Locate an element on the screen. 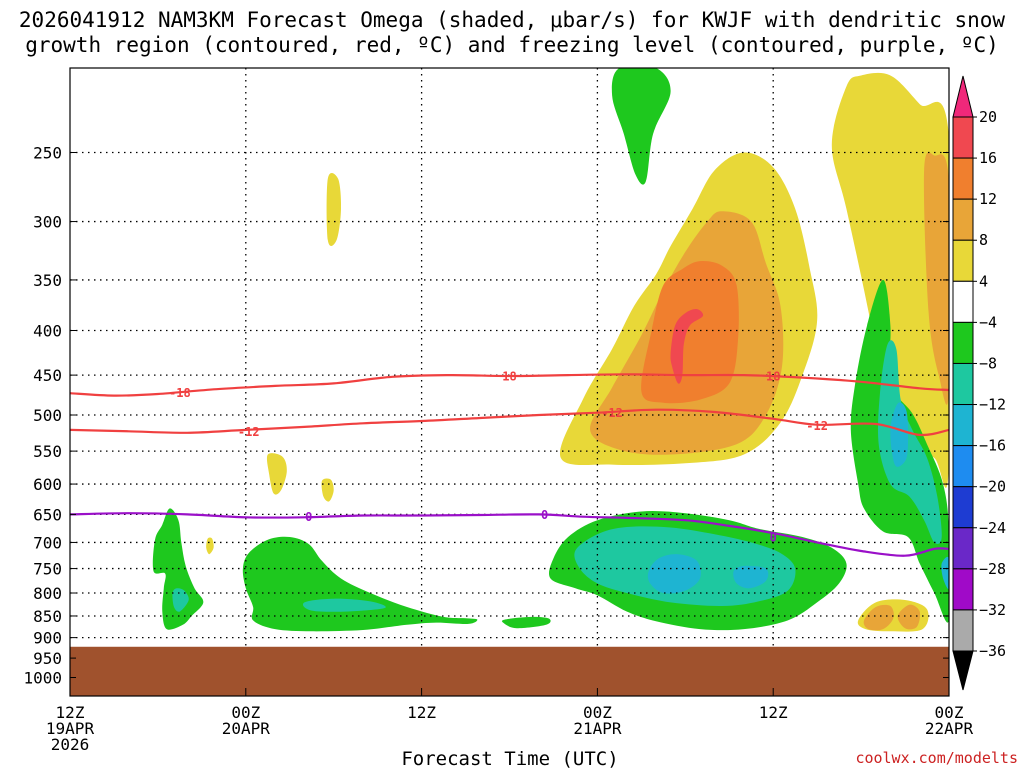  colorbar: 20 16 12 8 4 −4 −8 −12 −16 −20 −24 −28 −32 −36 is located at coordinates (979, 383).